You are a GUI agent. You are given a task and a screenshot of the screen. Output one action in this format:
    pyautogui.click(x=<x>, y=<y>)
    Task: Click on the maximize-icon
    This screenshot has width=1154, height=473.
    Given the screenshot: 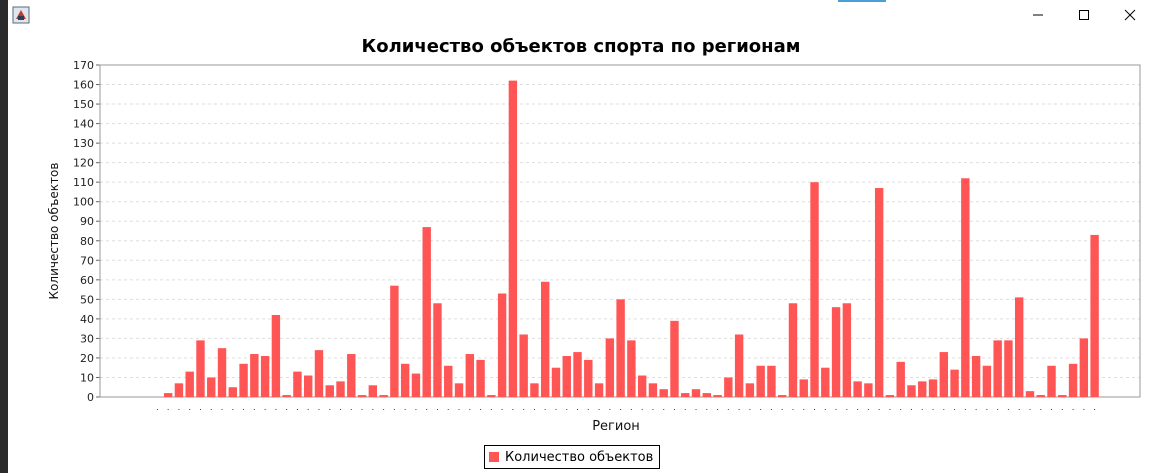 What is the action you would take?
    pyautogui.click(x=1084, y=15)
    